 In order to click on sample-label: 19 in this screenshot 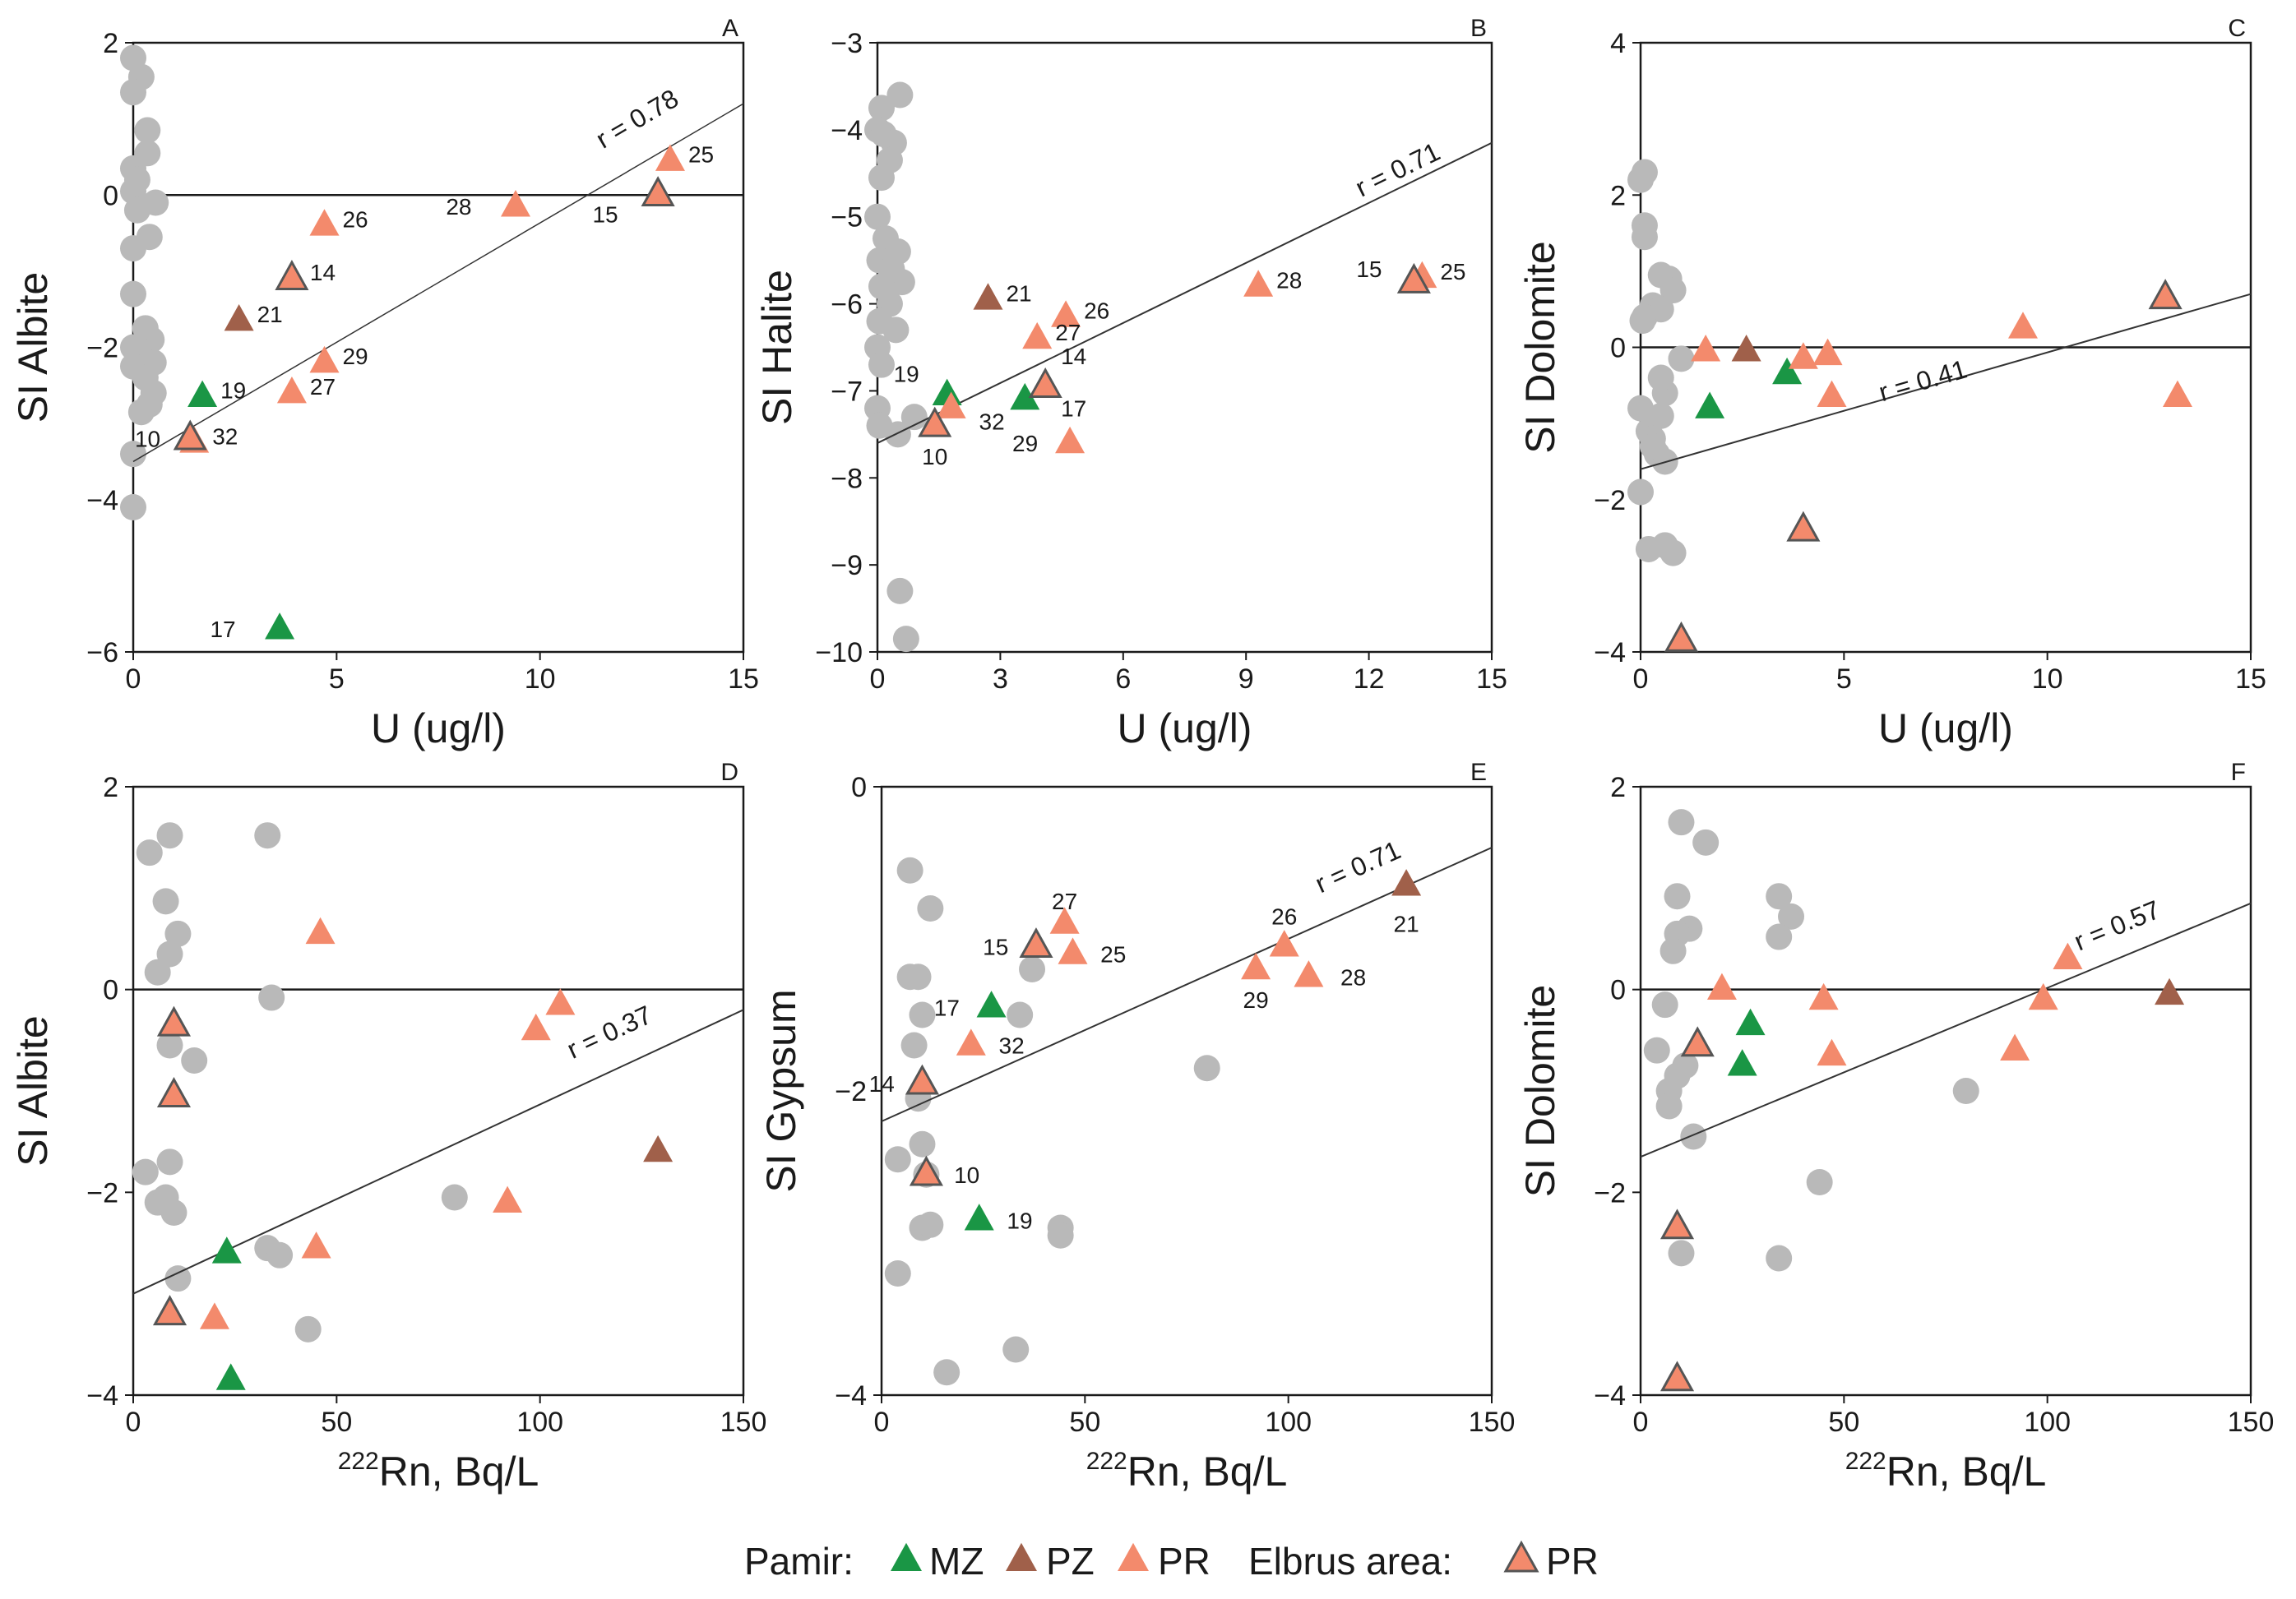, I will do `click(1020, 1220)`.